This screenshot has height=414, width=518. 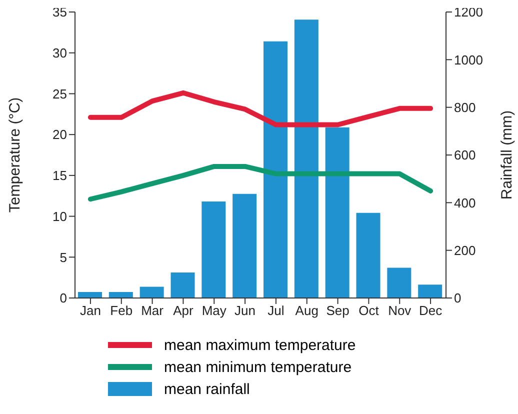 I want to click on y2-axis-title: Rainfall (mm), so click(x=507, y=155).